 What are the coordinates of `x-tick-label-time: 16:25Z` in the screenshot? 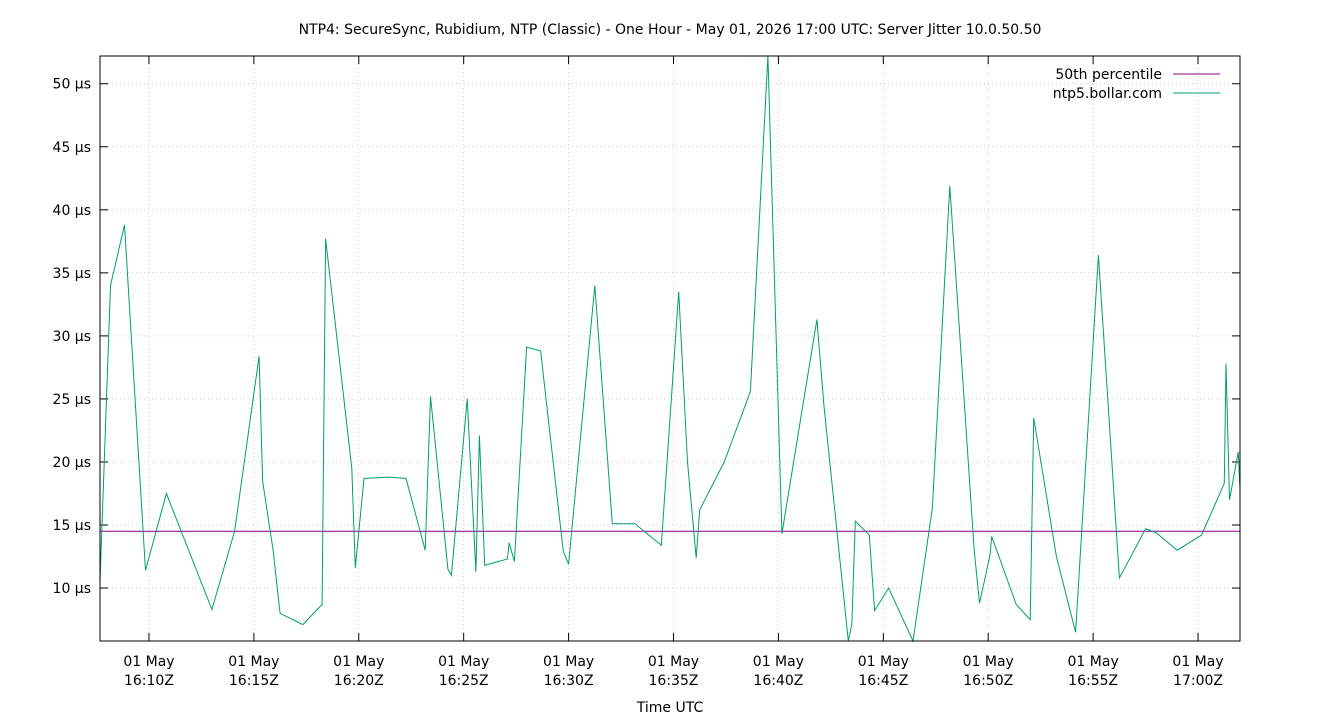 It's located at (464, 681).